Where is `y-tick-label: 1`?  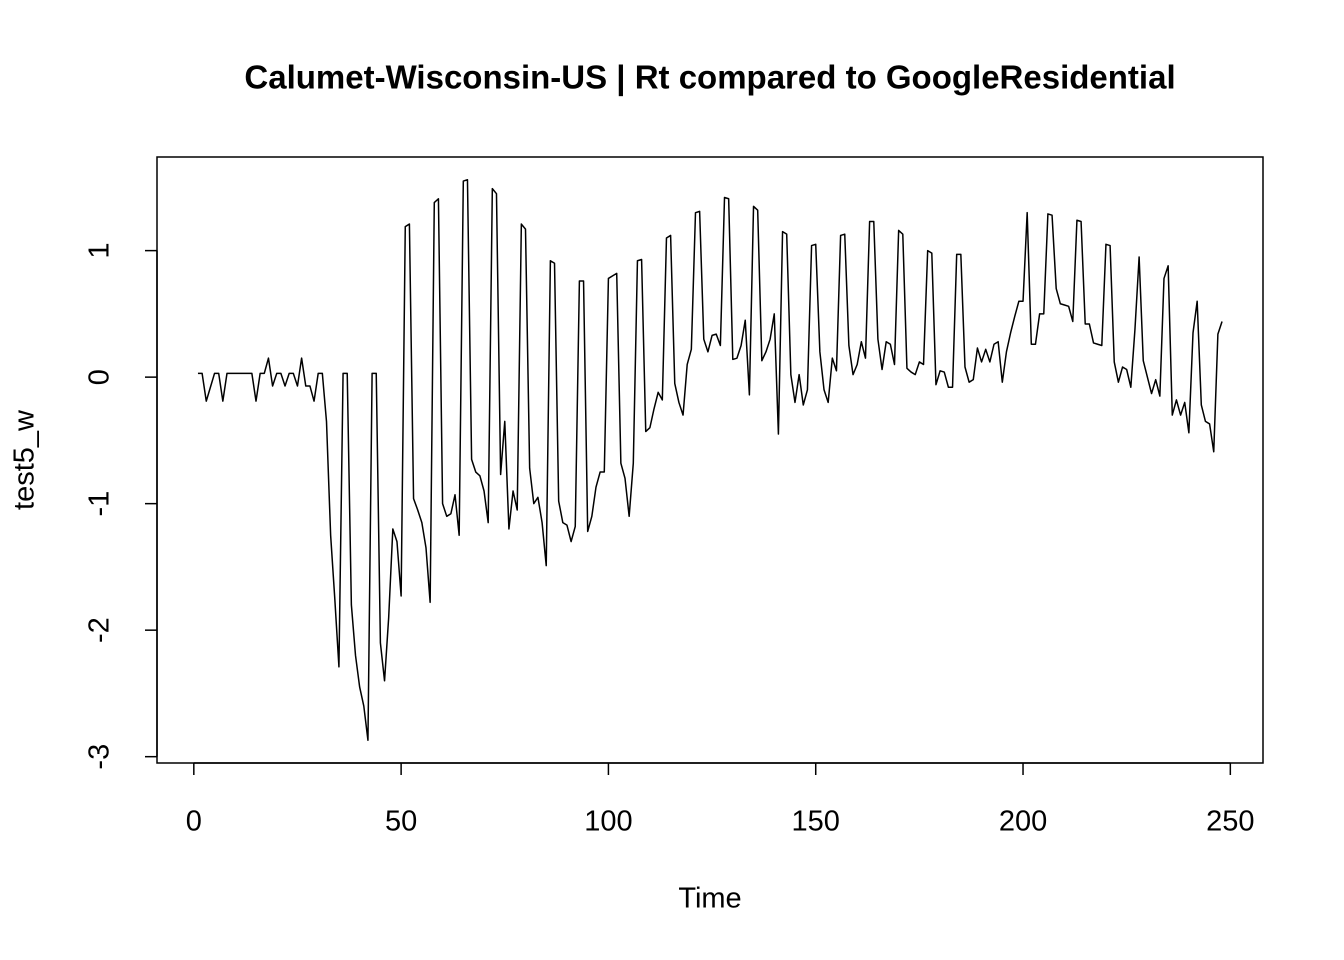
y-tick-label: 1 is located at coordinates (100, 251).